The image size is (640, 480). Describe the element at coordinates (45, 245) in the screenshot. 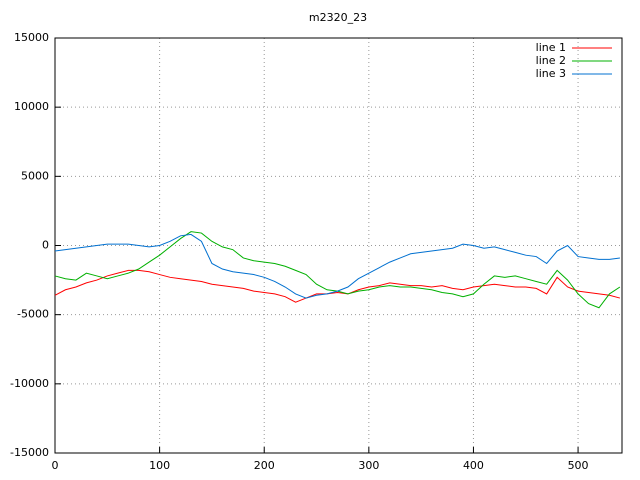

I see `y-tick-label: 0` at that location.